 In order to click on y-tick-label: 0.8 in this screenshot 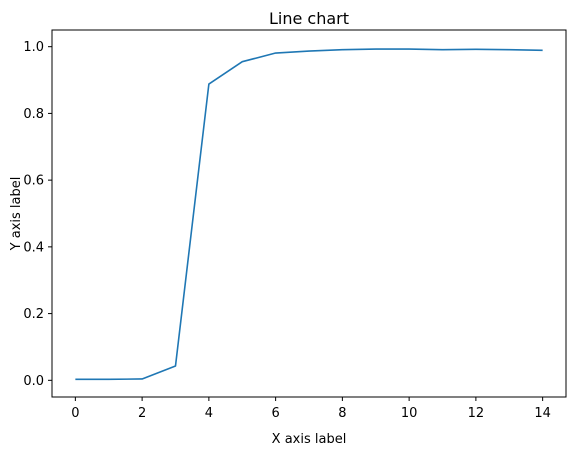, I will do `click(33, 114)`.